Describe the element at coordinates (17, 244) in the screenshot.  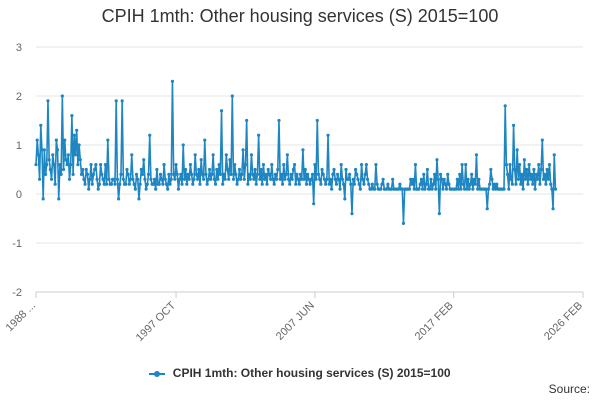
I see `y-tick-label: -1` at that location.